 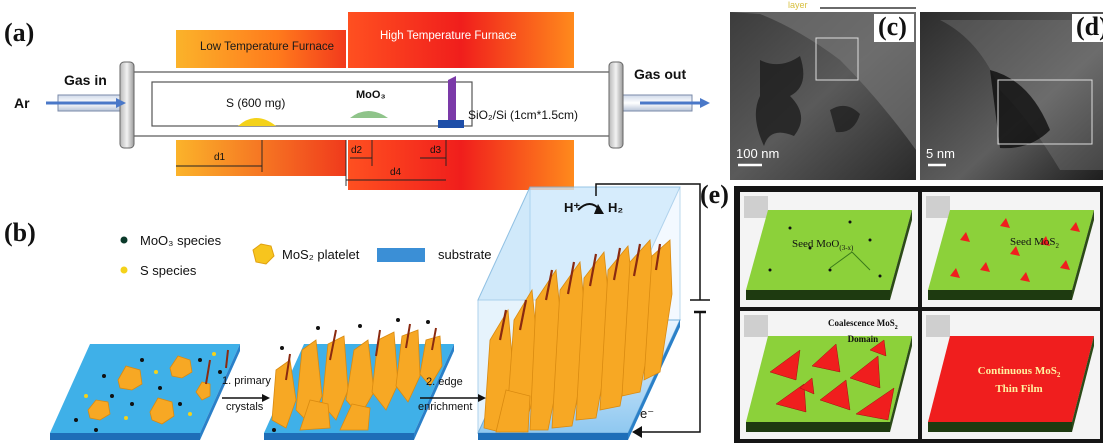 What do you see at coordinates (705, 103) in the screenshot?
I see `gas-out-arrowhead` at bounding box center [705, 103].